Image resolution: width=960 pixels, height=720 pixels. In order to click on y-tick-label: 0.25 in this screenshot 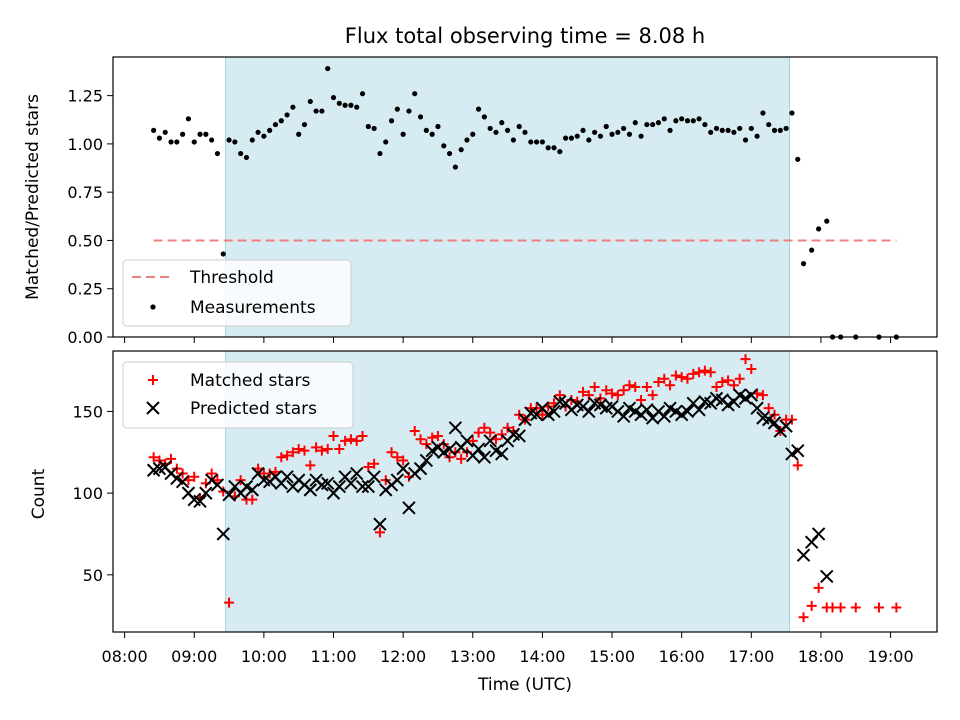, I will do `click(85, 289)`.